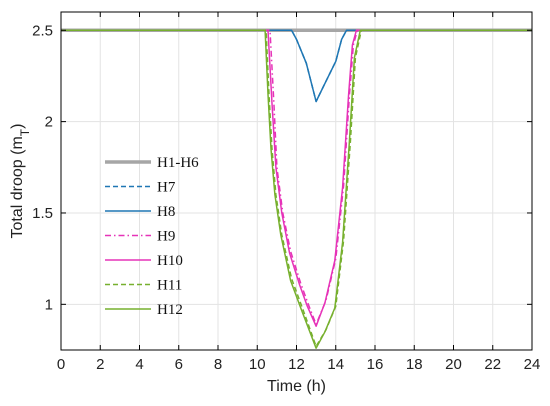 Image resolution: width=550 pixels, height=406 pixels. What do you see at coordinates (169, 286) in the screenshot?
I see `legend-label-h11: H11` at bounding box center [169, 286].